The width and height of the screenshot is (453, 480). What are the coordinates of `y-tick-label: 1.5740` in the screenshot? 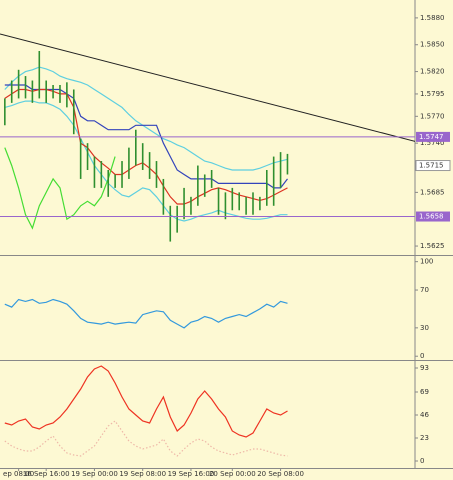 It's located at (432, 143).